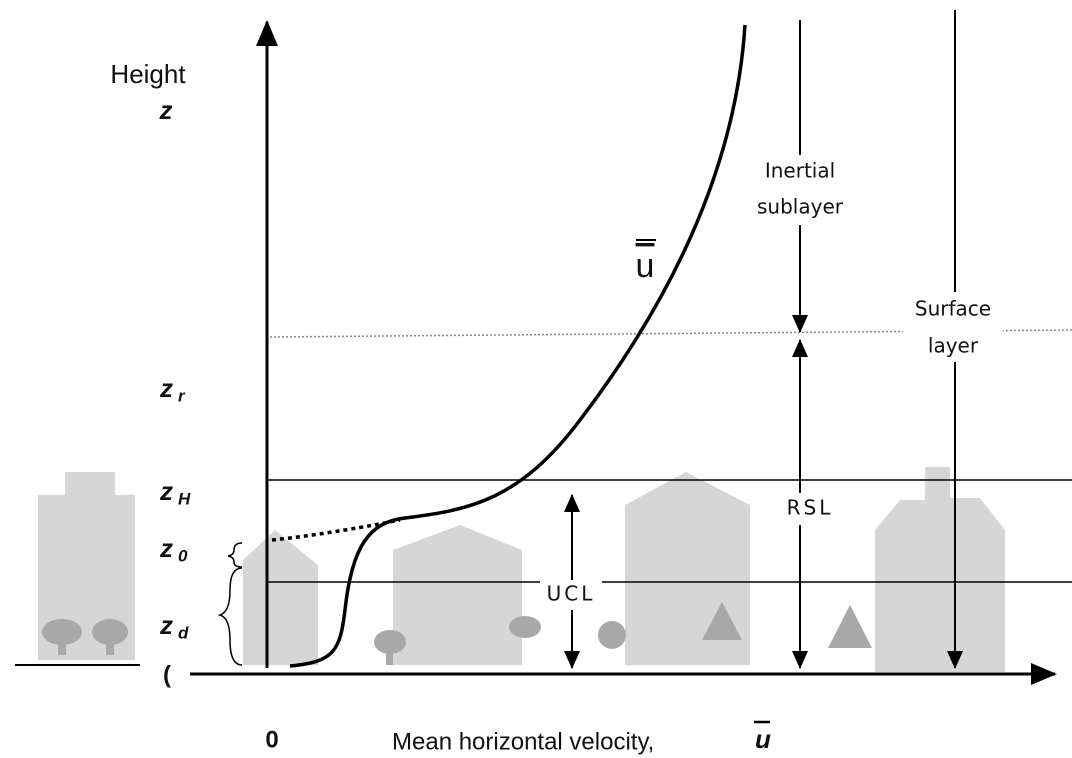 This screenshot has height=758, width=1072. Describe the element at coordinates (953, 346) in the screenshot. I see `layer-label: layer` at that location.